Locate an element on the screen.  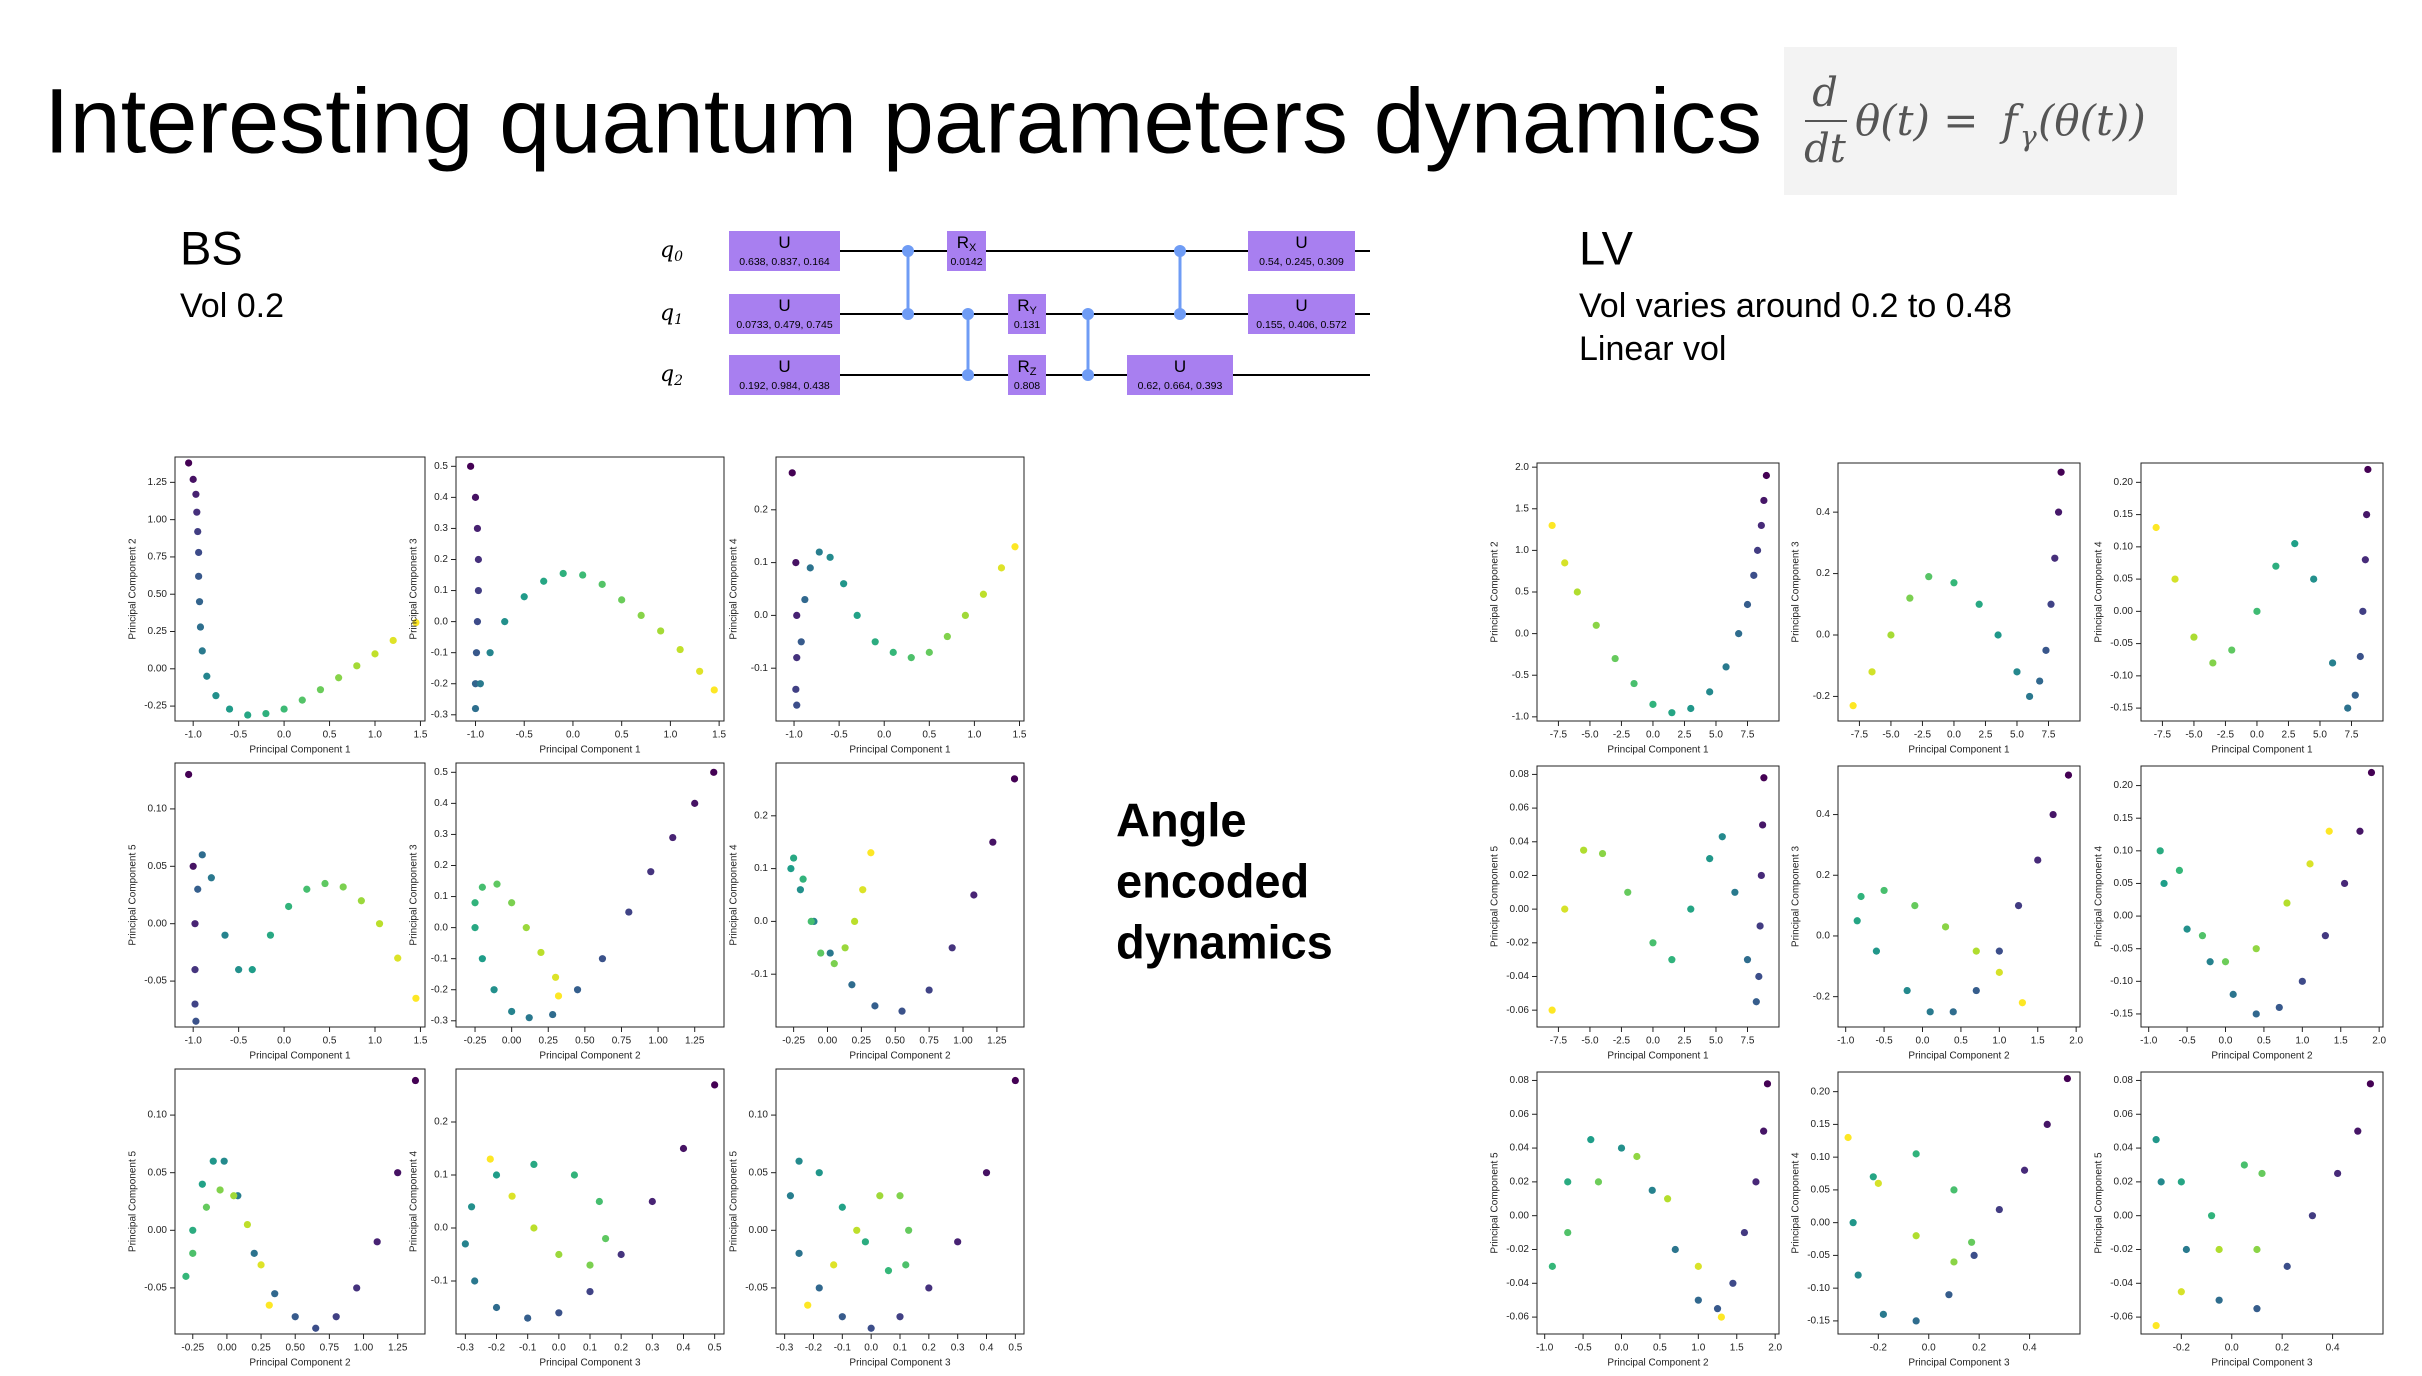
y-tick-label: -0.10 is located at coordinates (1818, 1288).